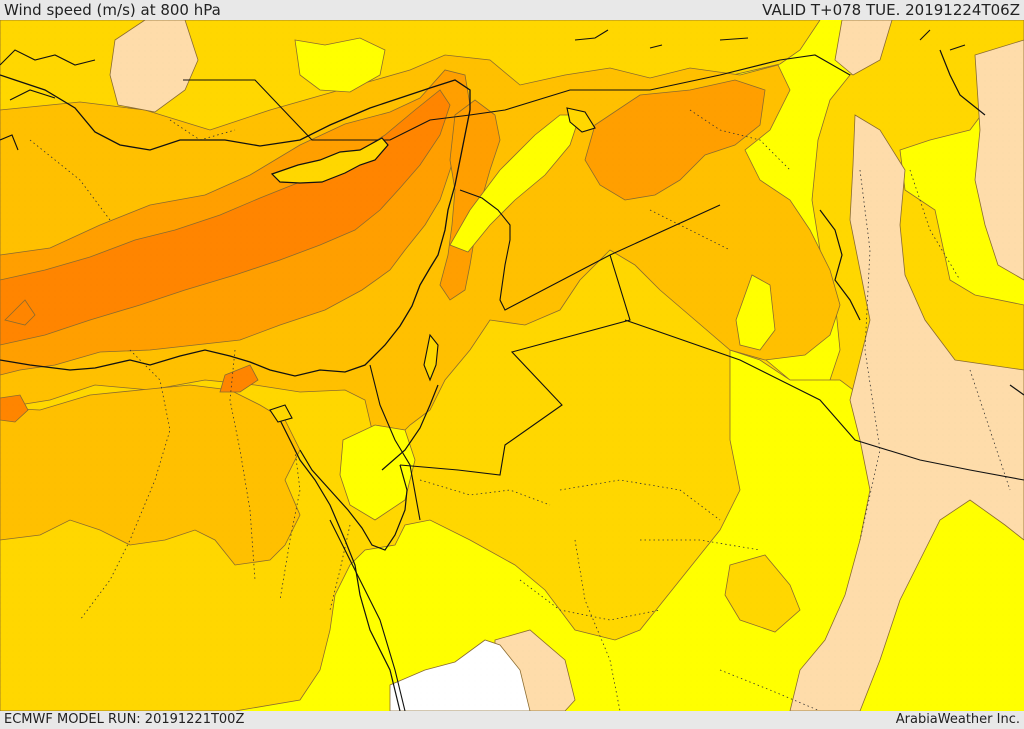 This screenshot has width=1024, height=729. I want to click on model-run-label: ECMWF MODEL RUN: 20191221T00Z, so click(124, 719).